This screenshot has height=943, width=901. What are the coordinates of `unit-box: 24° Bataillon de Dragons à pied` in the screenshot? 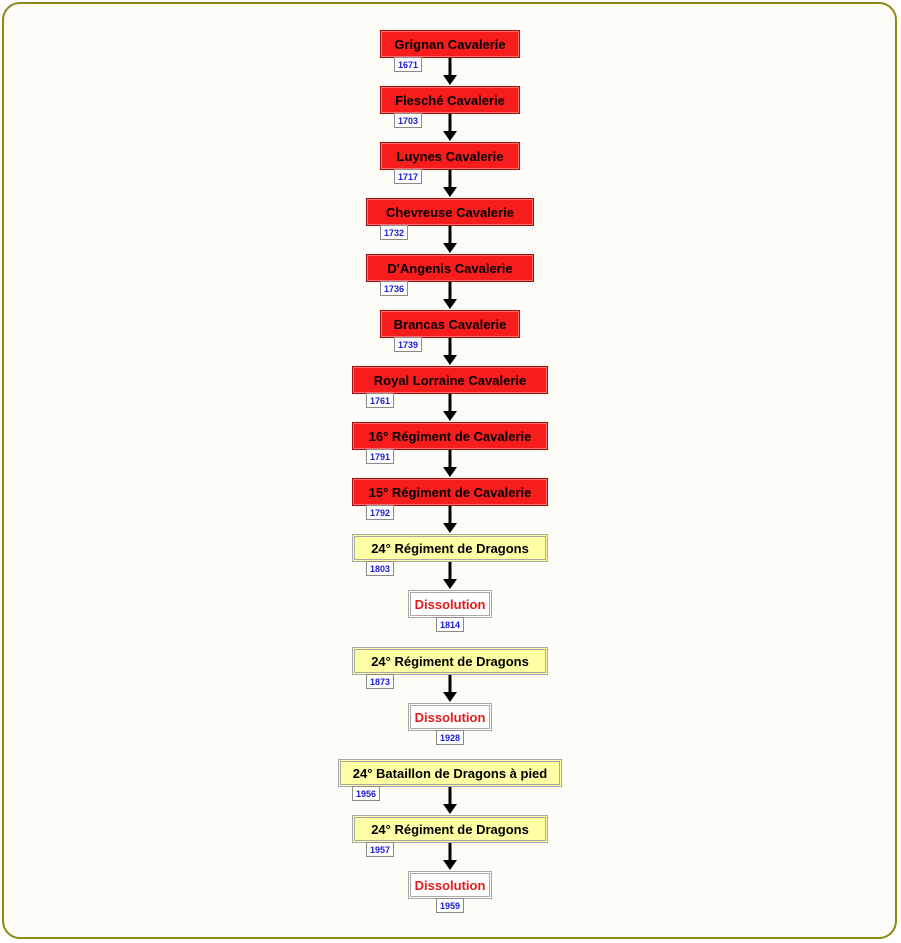 It's located at (450, 773).